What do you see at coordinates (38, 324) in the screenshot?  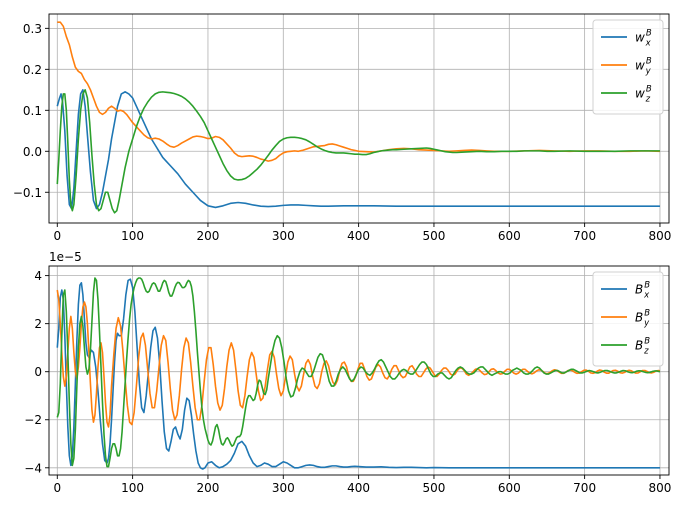 I see `y-tick-label: 2` at bounding box center [38, 324].